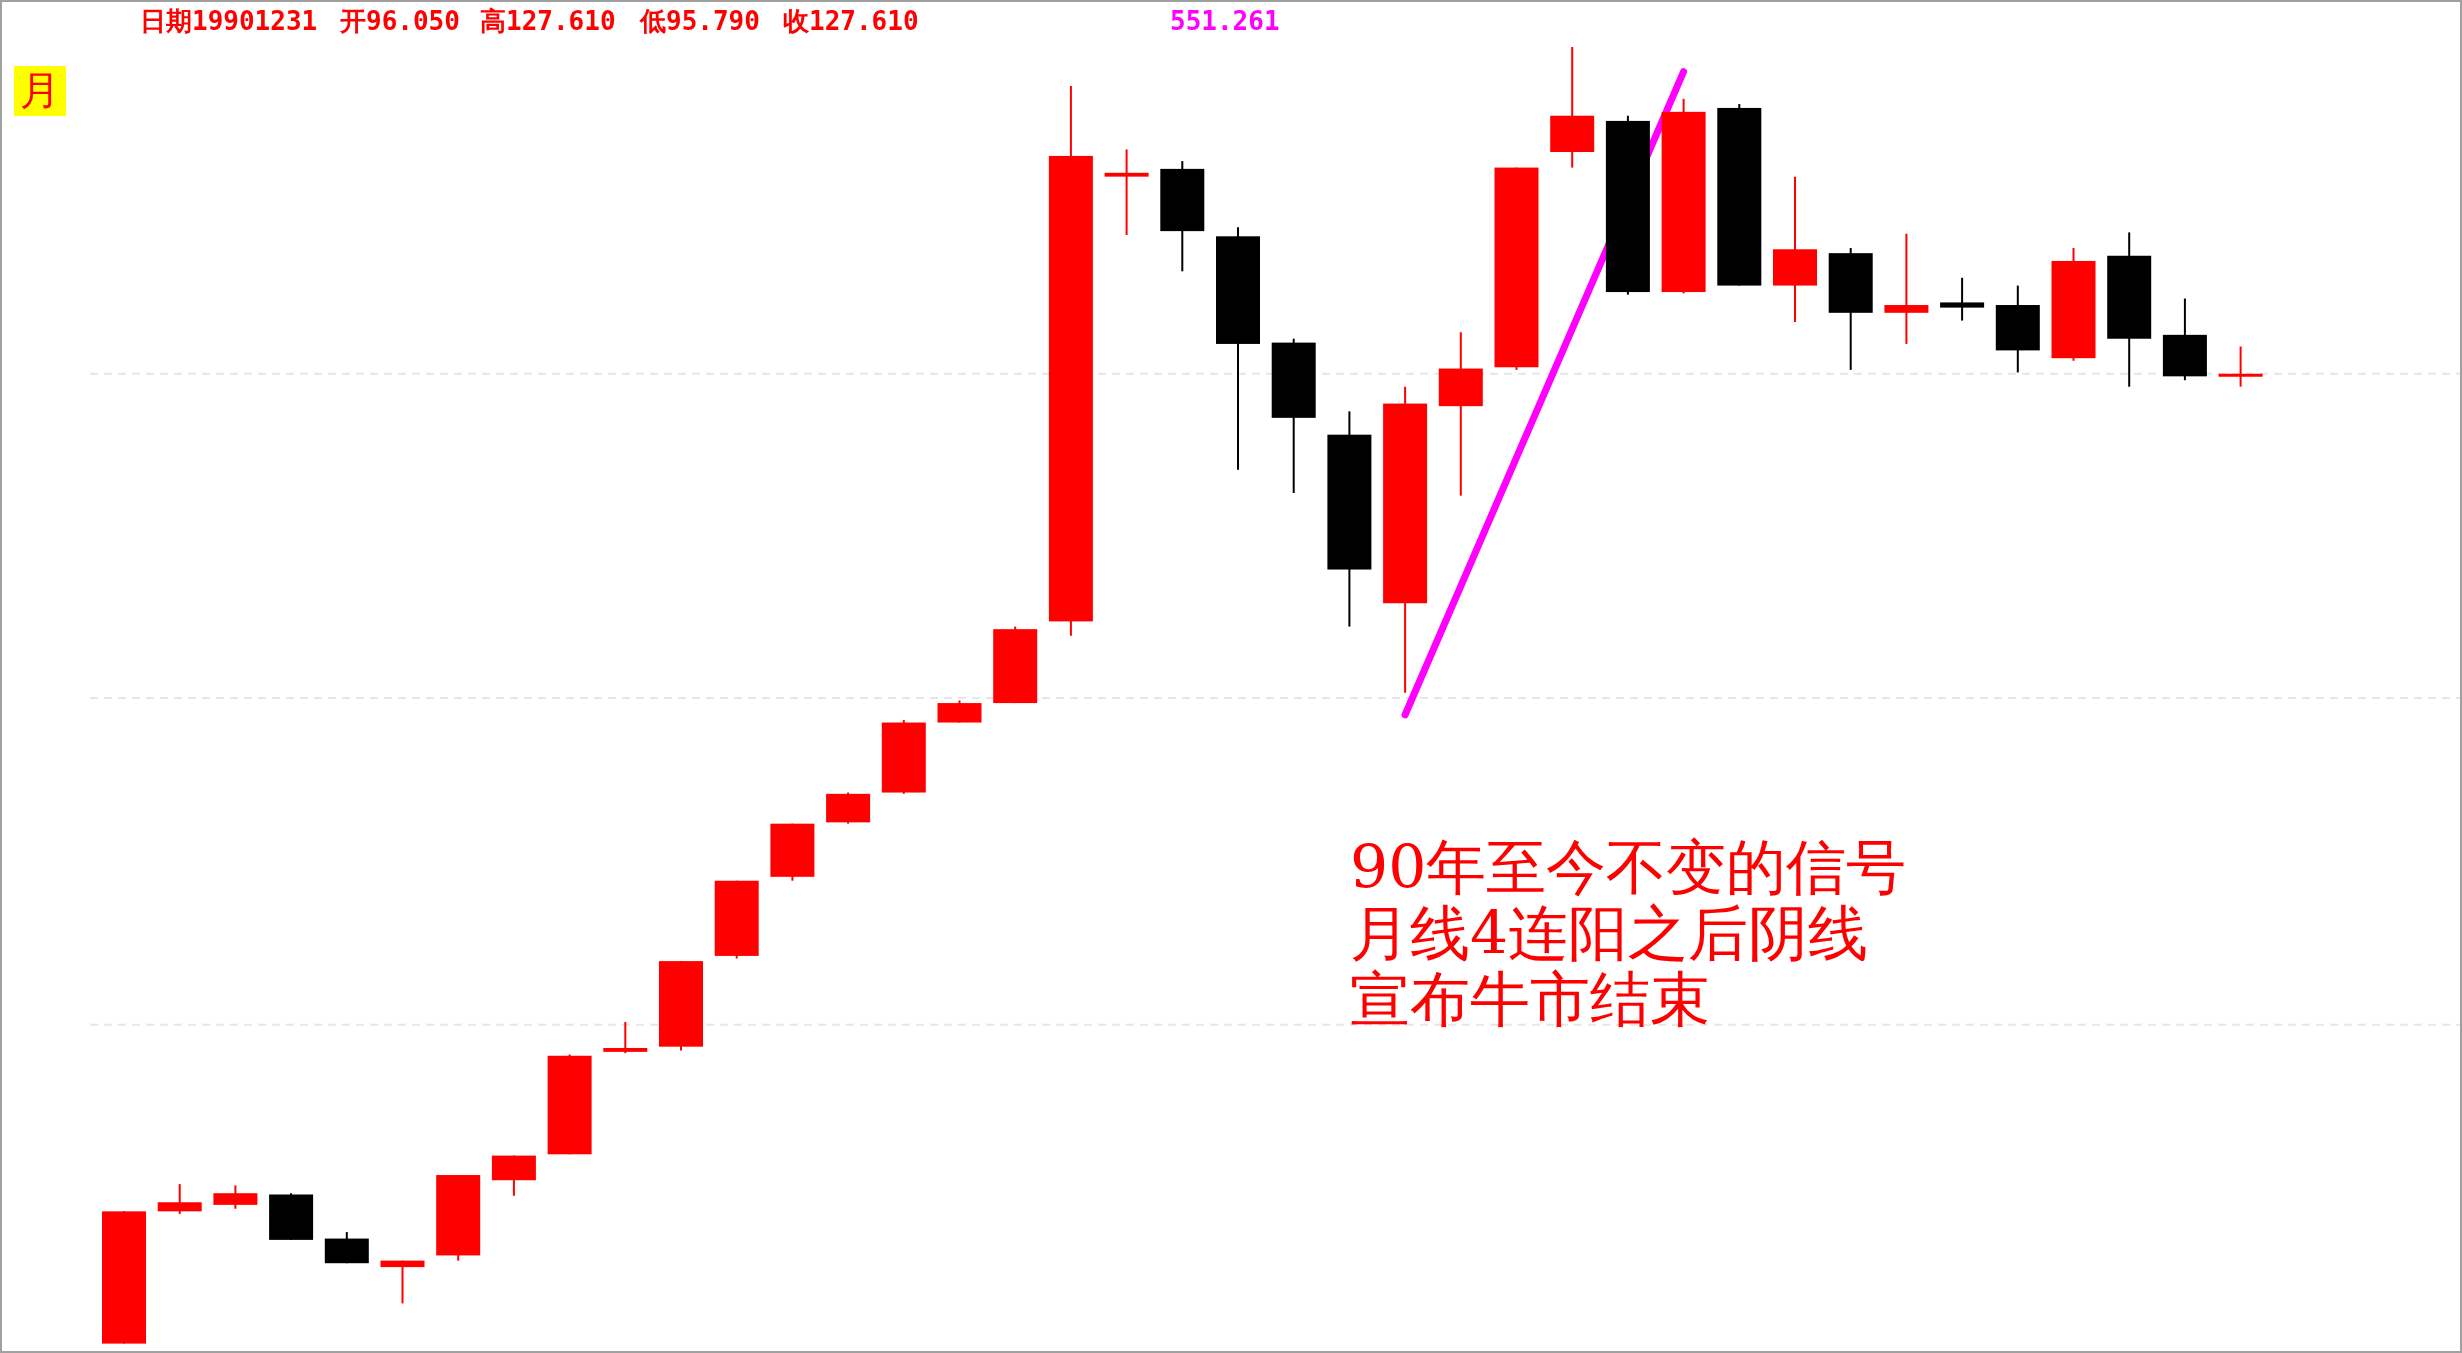 The width and height of the screenshot is (2462, 1353). I want to click on text: 551.261, so click(1225, 21).